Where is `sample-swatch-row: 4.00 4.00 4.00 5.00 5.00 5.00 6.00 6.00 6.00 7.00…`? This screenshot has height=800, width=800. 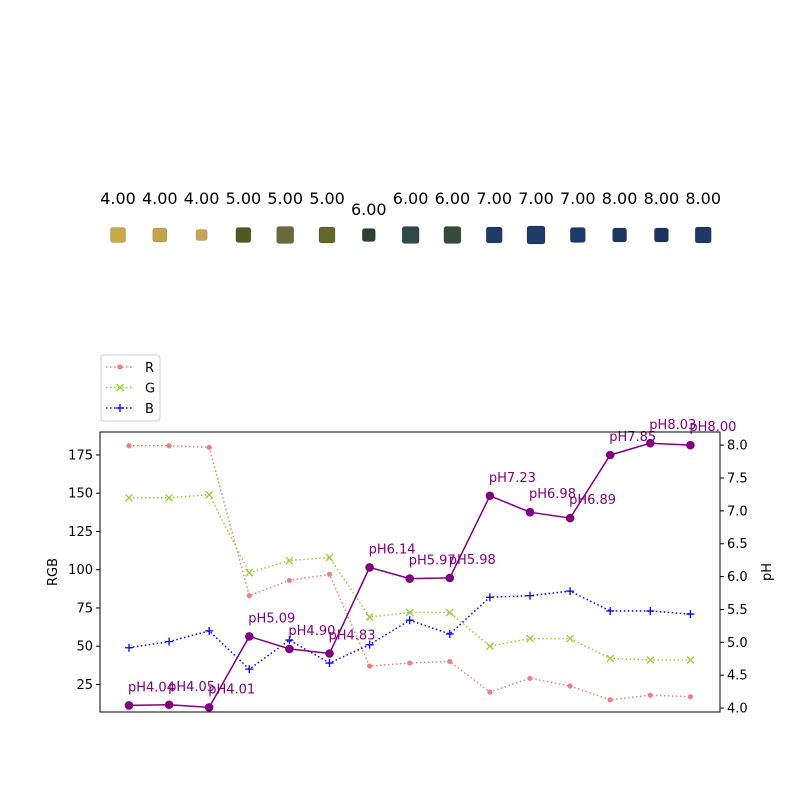
sample-swatch-row: 4.00 4.00 4.00 5.00 5.00 5.00 6.00 6.00 6.00 7.00… is located at coordinates (410, 217).